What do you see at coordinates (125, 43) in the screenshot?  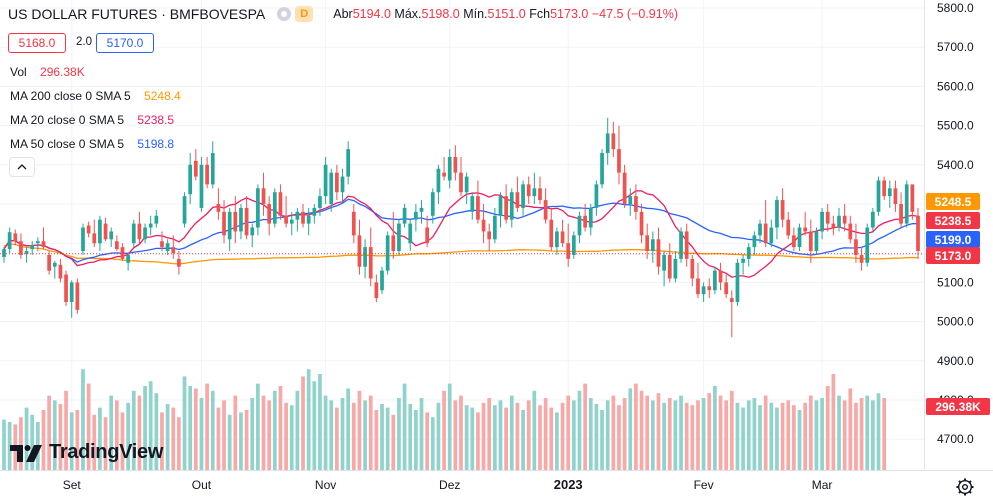 I see `buy-button: 5170.0` at bounding box center [125, 43].